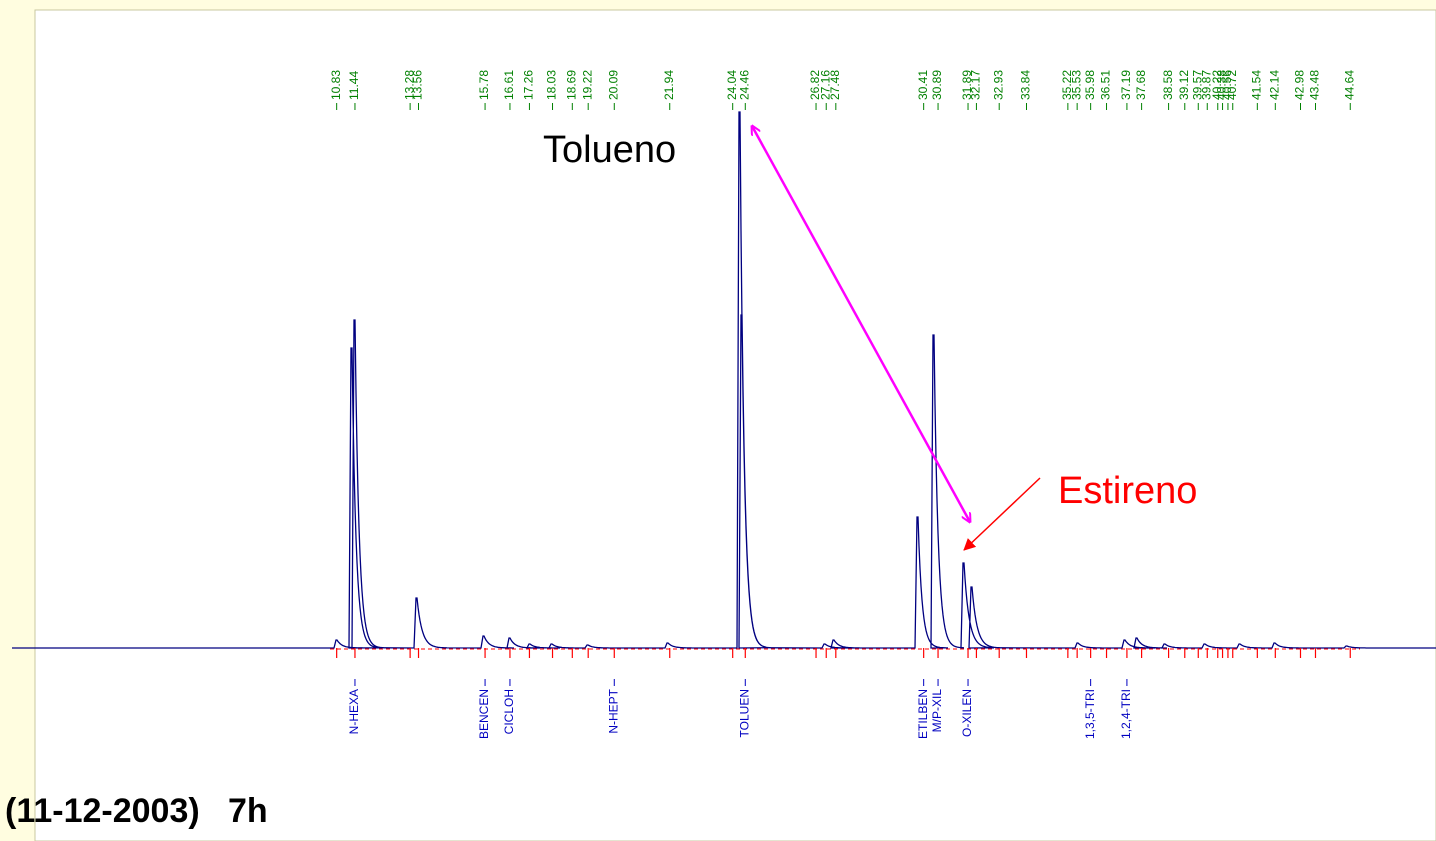  Describe the element at coordinates (967, 85) in the screenshot. I see `retention-time-label: 31.89` at that location.